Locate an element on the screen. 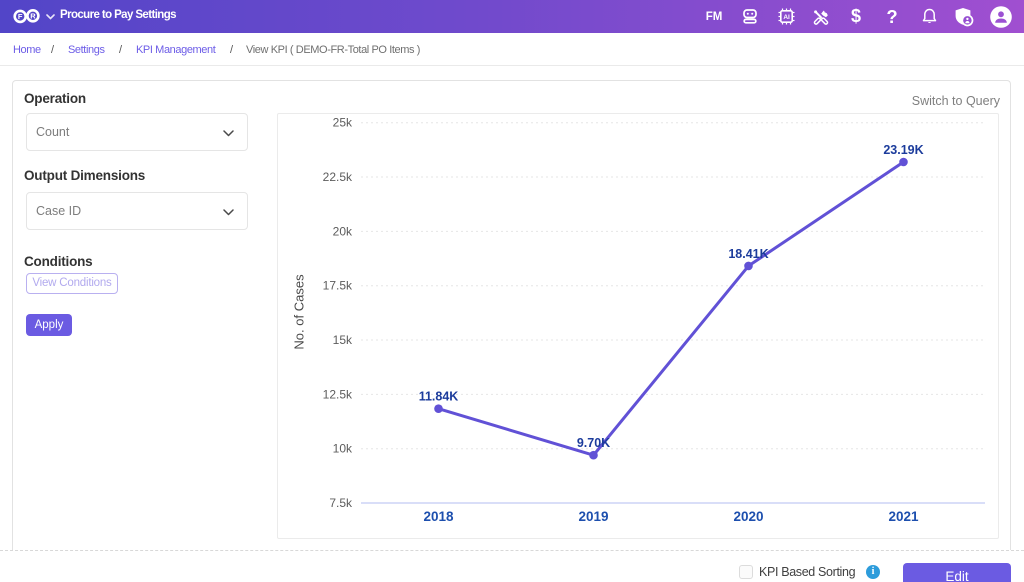 This screenshot has height=582, width=1024. svg-text: 2018 is located at coordinates (438, 516).